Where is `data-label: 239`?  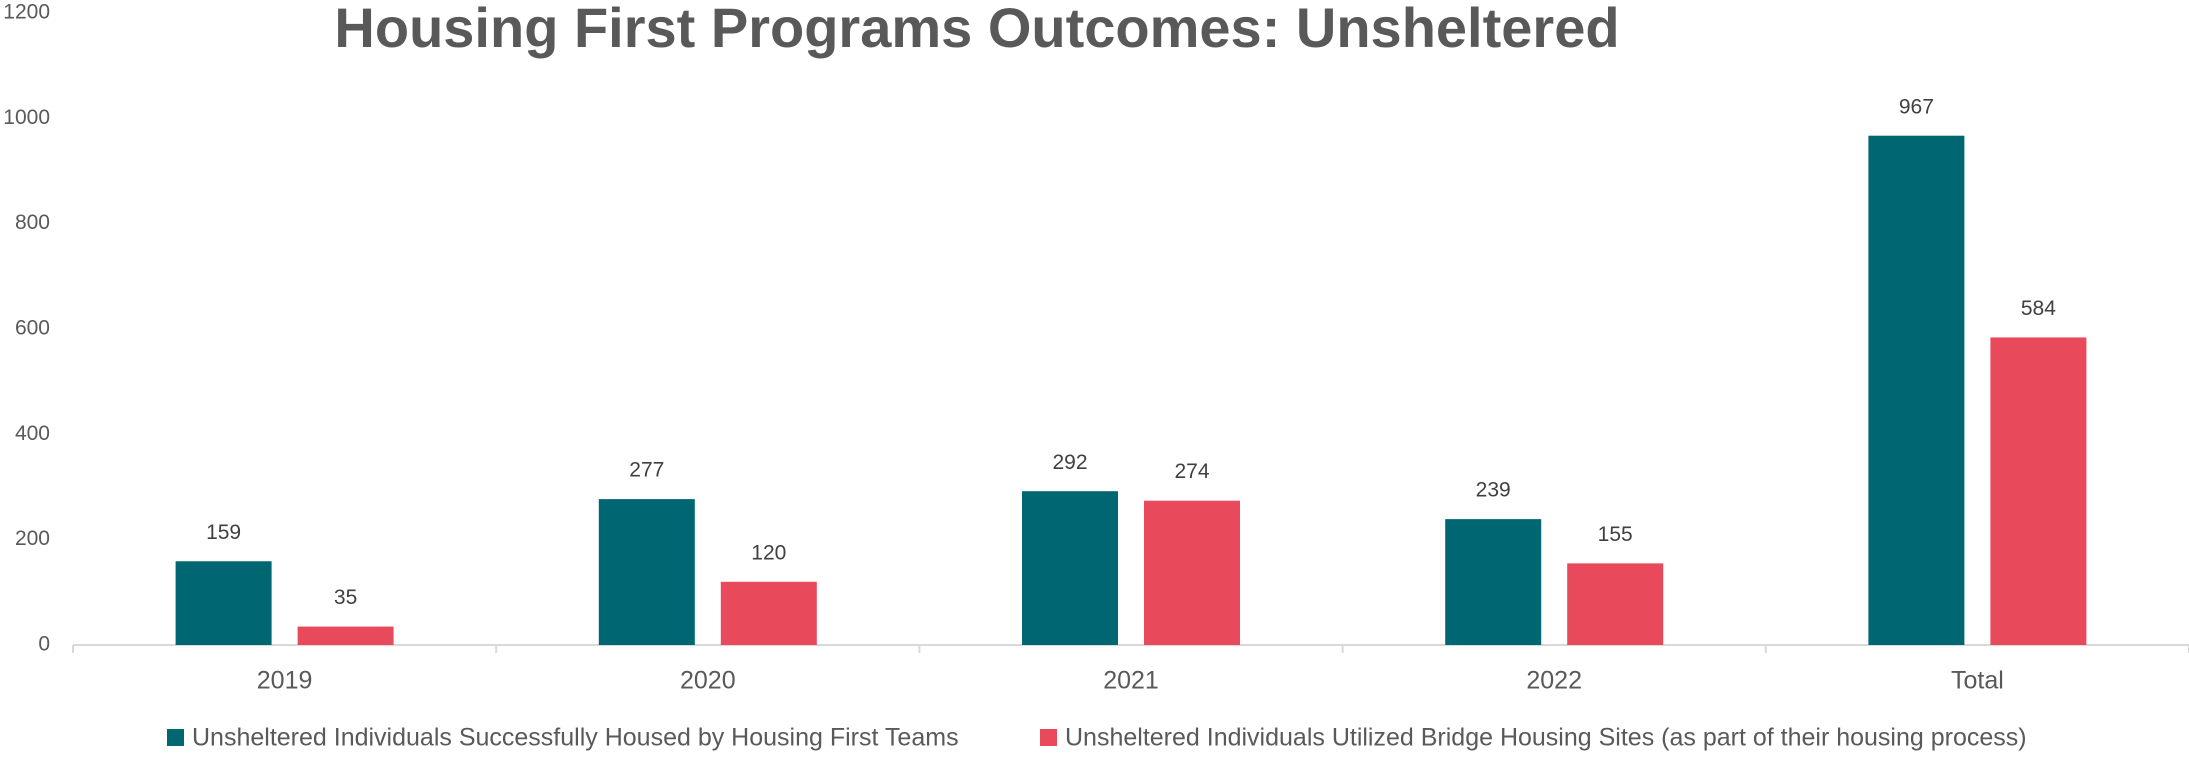 data-label: 239 is located at coordinates (1493, 490).